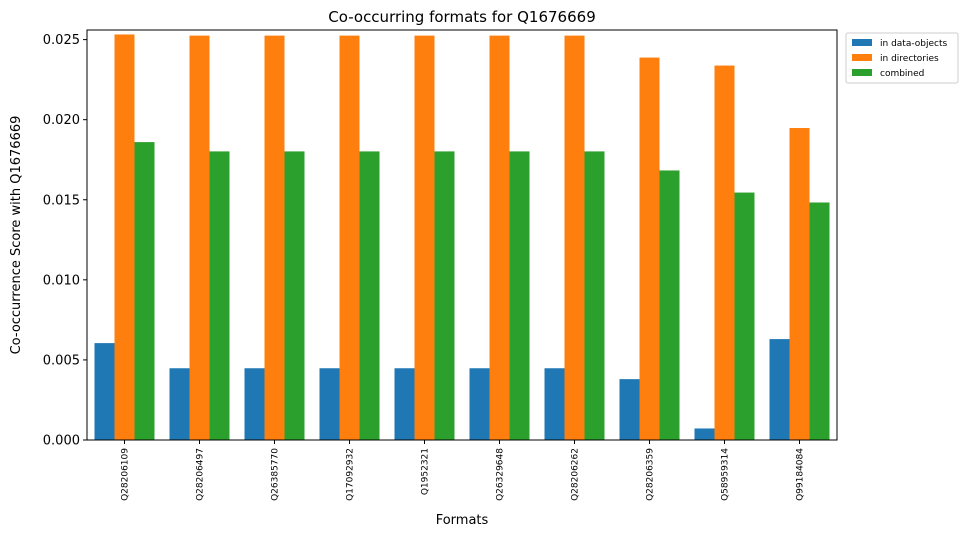 This screenshot has height=536, width=966. What do you see at coordinates (330, 404) in the screenshot?
I see `bar-in-data-objects-Q17092932` at bounding box center [330, 404].